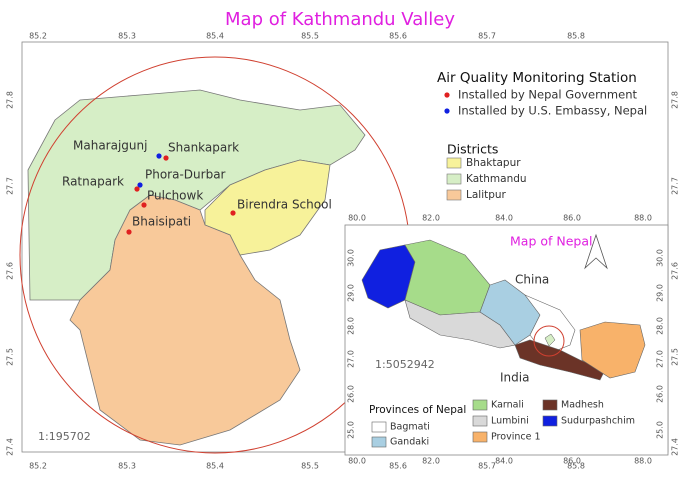 The width and height of the screenshot is (680, 481). What do you see at coordinates (405, 364) in the screenshot?
I see `inset-scale: 1:5052942` at bounding box center [405, 364].